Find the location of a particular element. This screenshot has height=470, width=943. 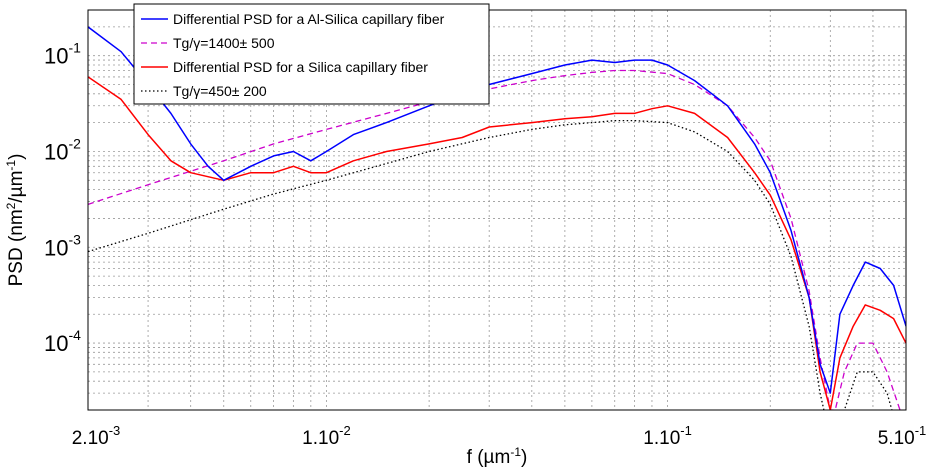

x-tick-label: 2.10-3 is located at coordinates (96, 436).